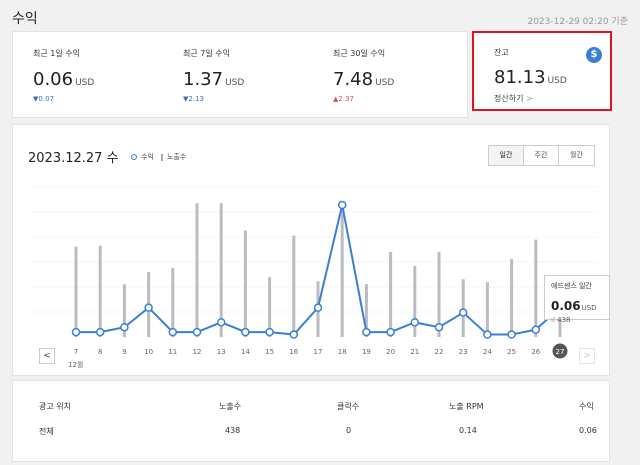  I want to click on balance-card: 잔고 $ 81.13 USD 정산하기 >, so click(542, 71).